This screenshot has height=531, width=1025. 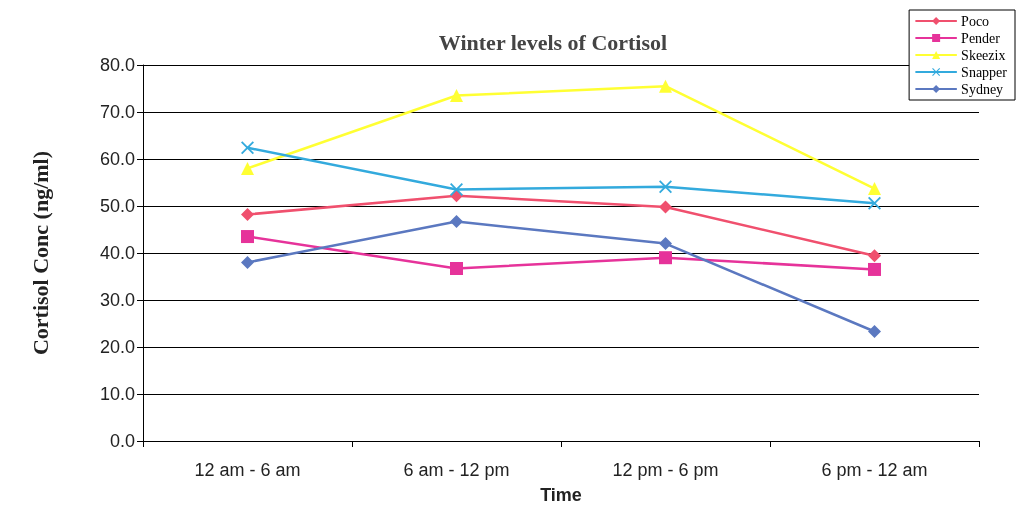 I want to click on x-tick-label: 12 am - 6 am, so click(x=247, y=470).